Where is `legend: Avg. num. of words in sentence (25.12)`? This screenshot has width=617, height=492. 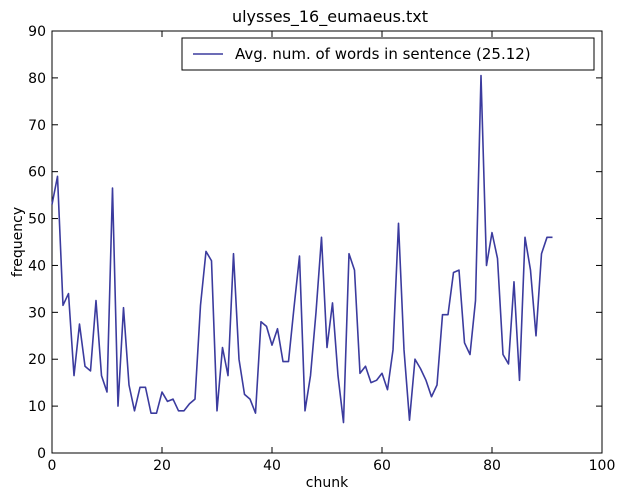
legend: Avg. num. of words in sentence (25.12) is located at coordinates (388, 54).